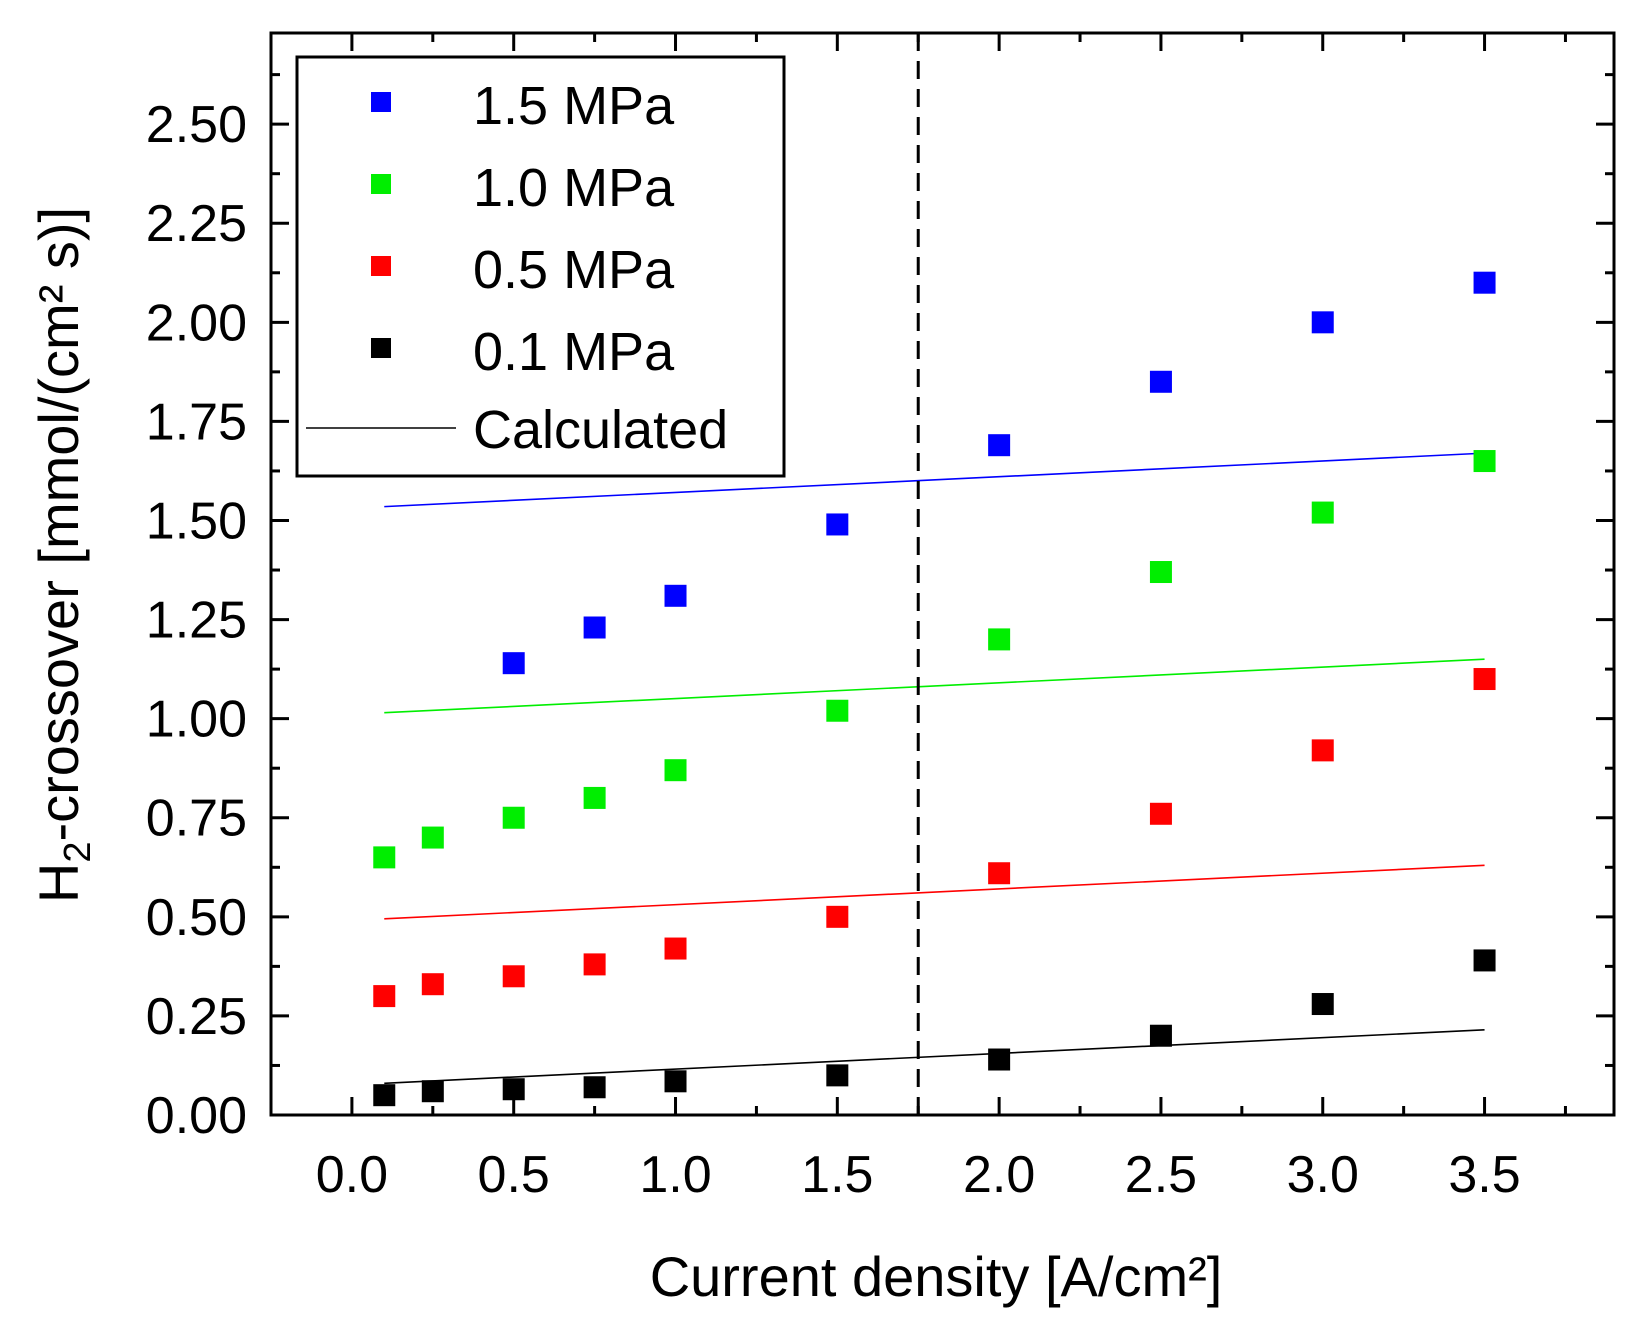 The image size is (1637, 1329). What do you see at coordinates (1323, 1175) in the screenshot?
I see `x-tick-label: 3.0` at bounding box center [1323, 1175].